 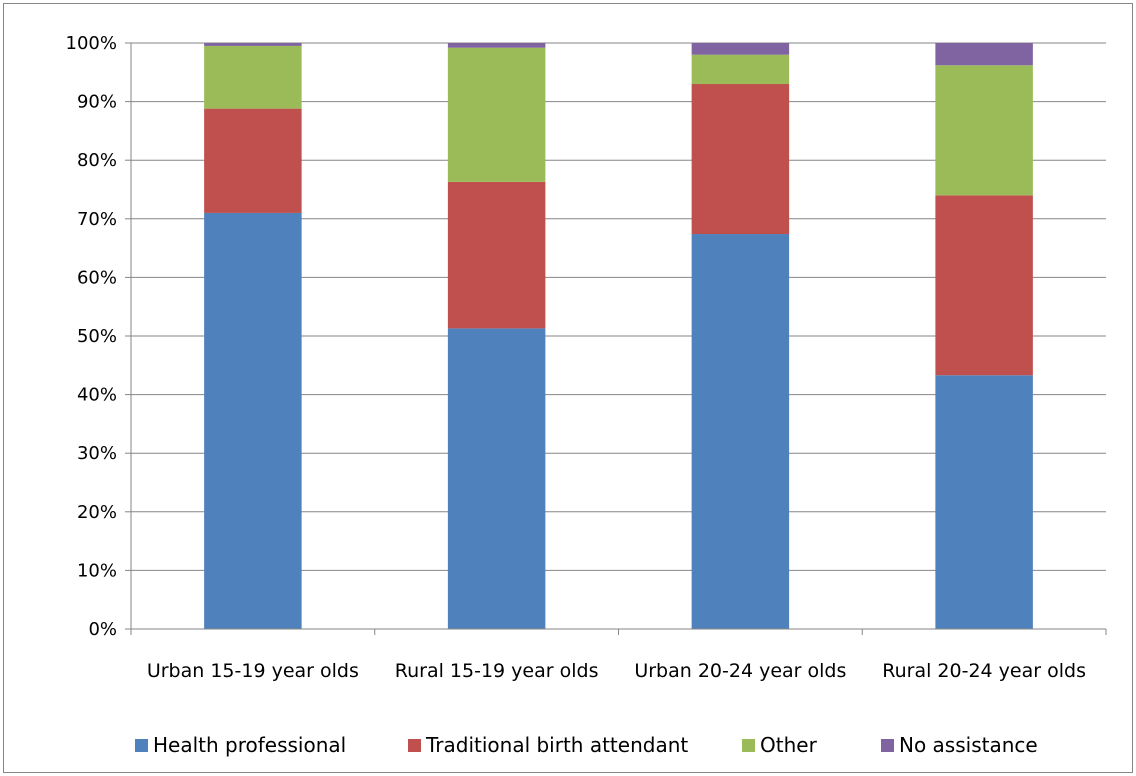 What do you see at coordinates (556, 745) in the screenshot?
I see `legend-label: Traditional birth attendant` at bounding box center [556, 745].